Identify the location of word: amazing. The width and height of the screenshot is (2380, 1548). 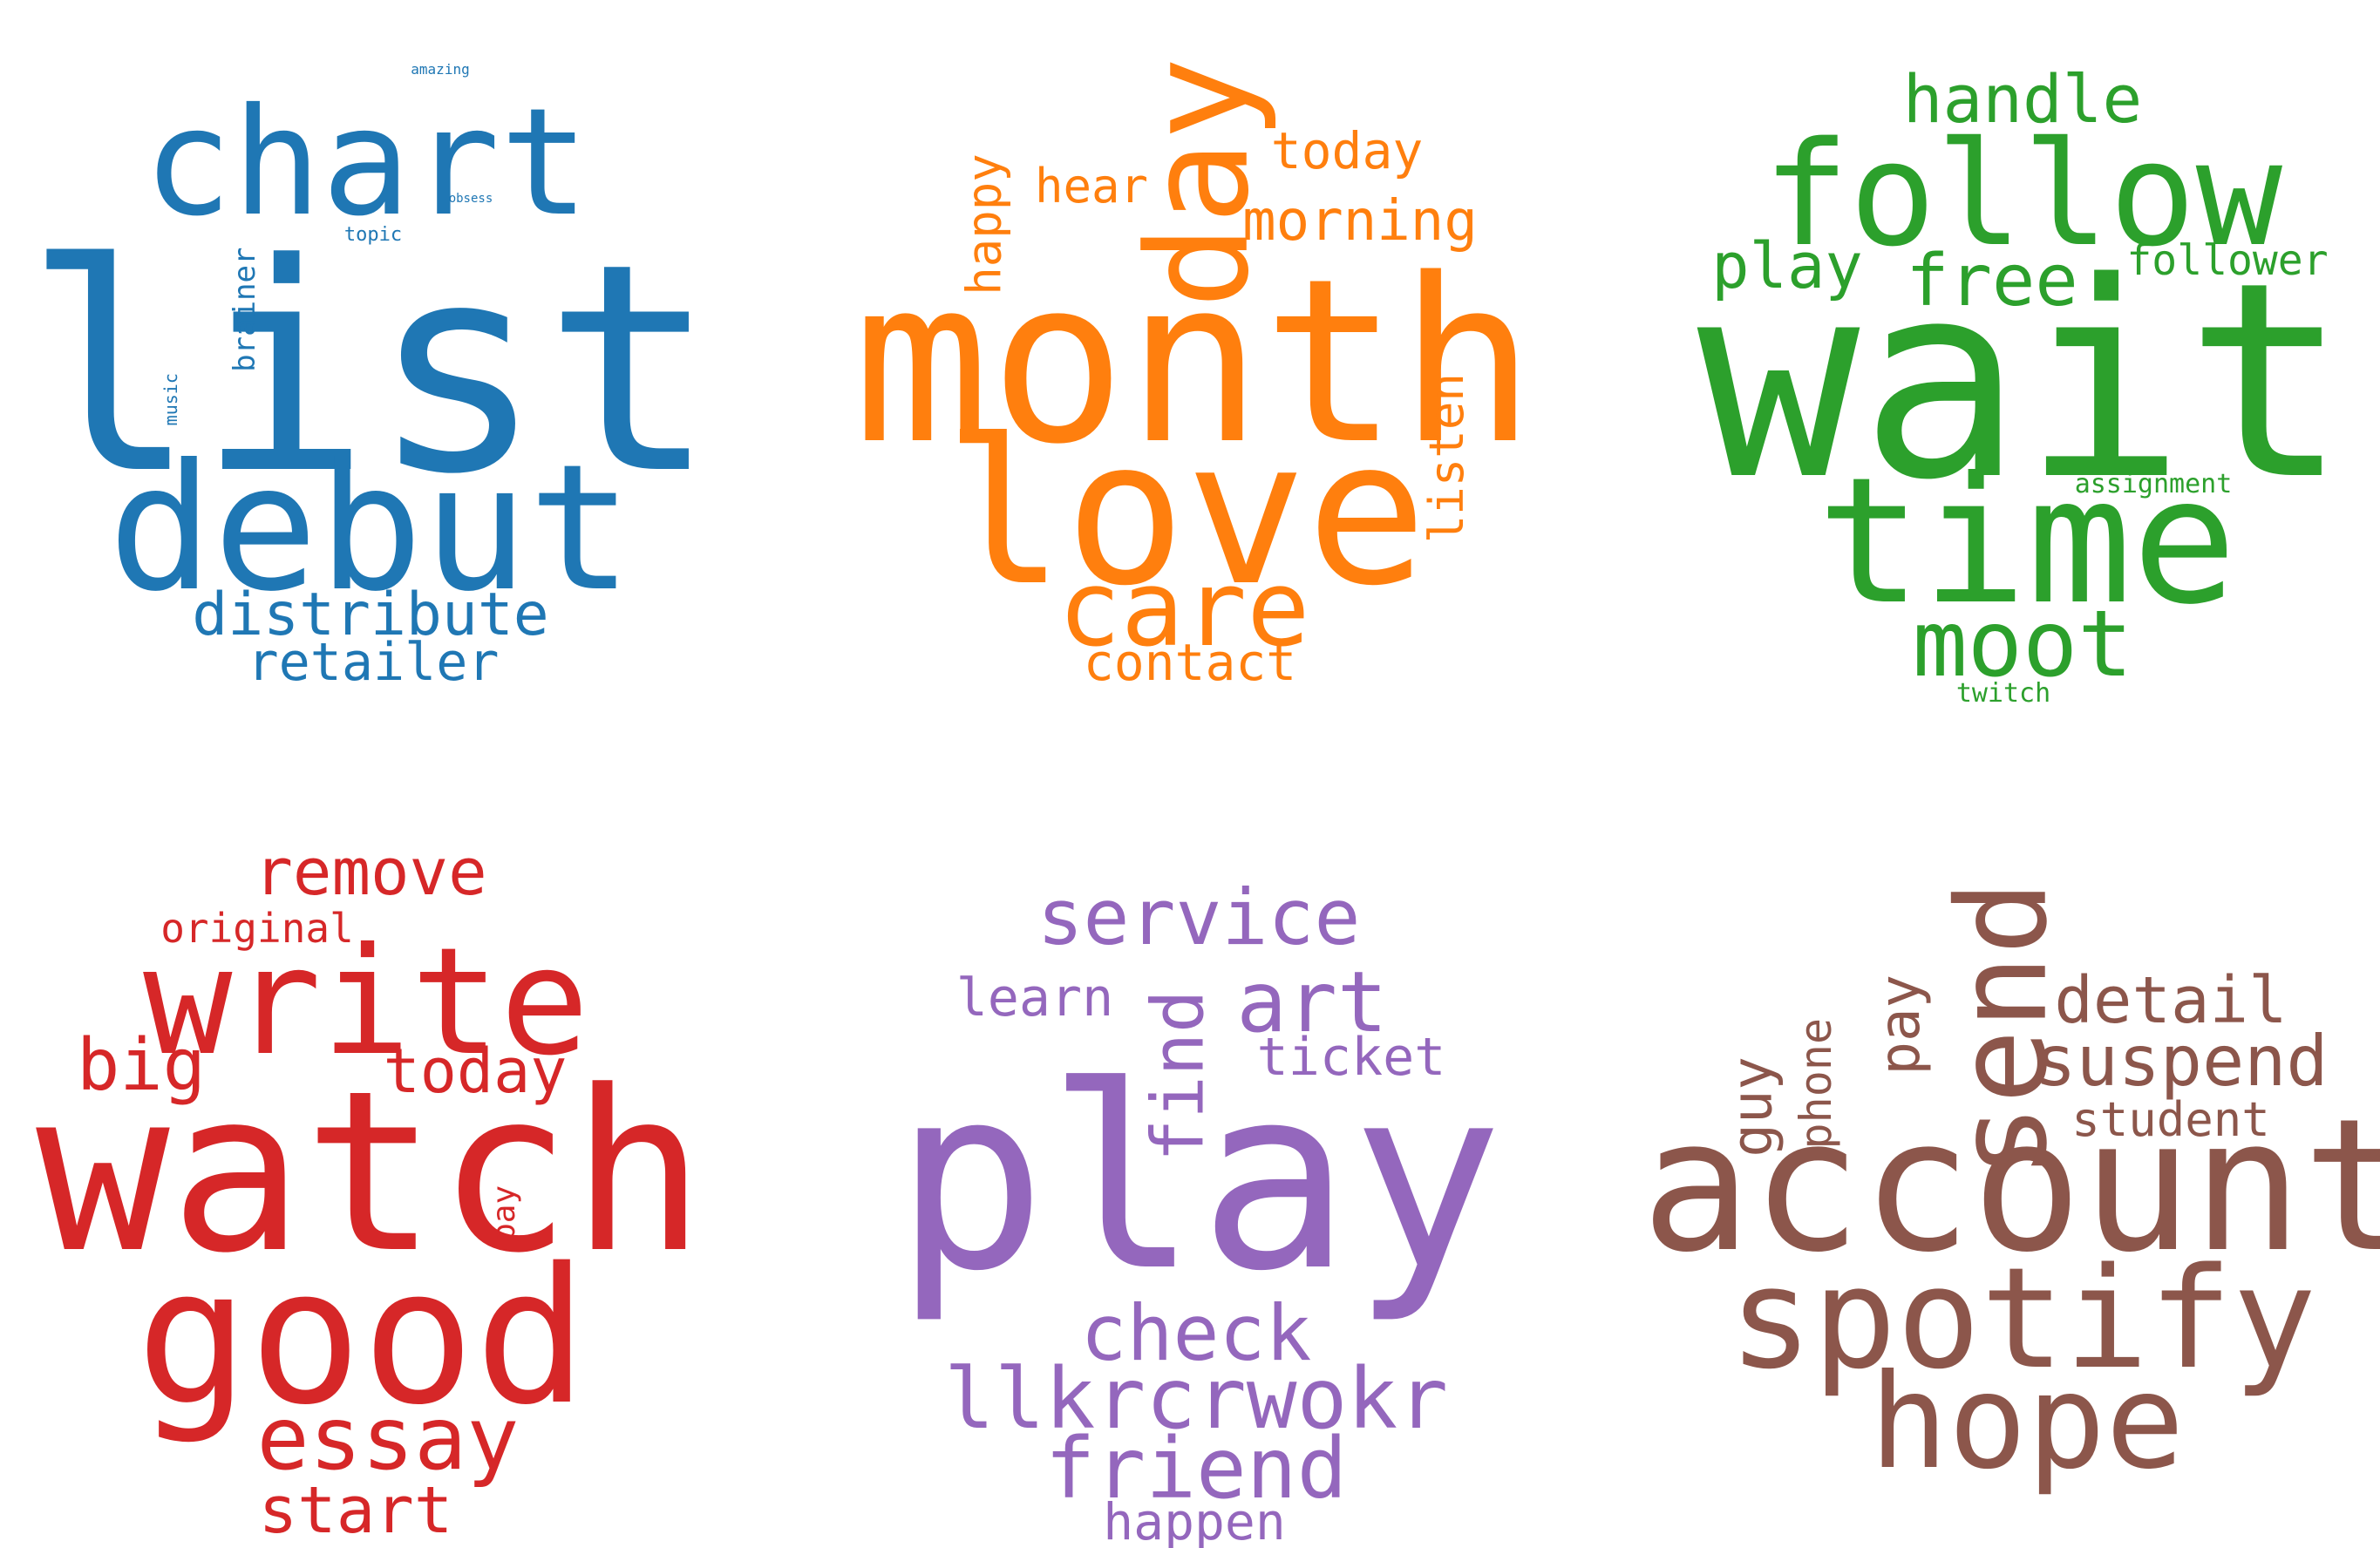
(440, 69).